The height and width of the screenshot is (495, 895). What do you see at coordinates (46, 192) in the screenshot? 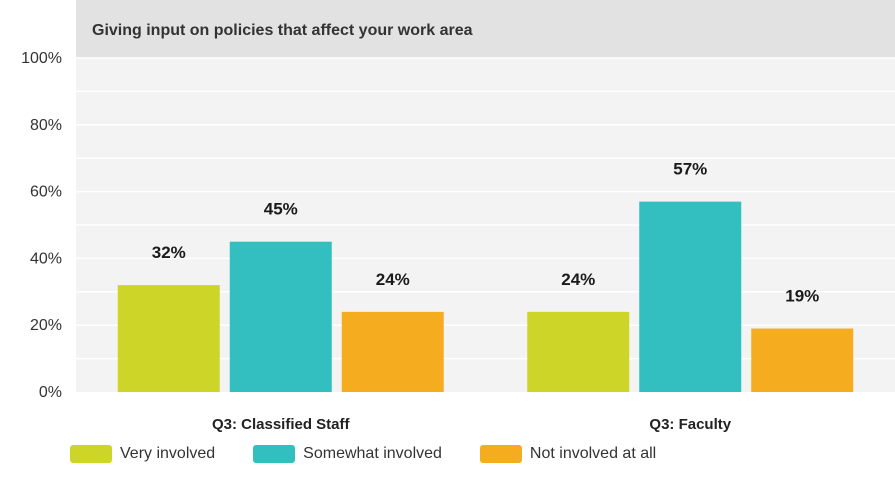
I see `y-tick-label: 60%` at bounding box center [46, 192].